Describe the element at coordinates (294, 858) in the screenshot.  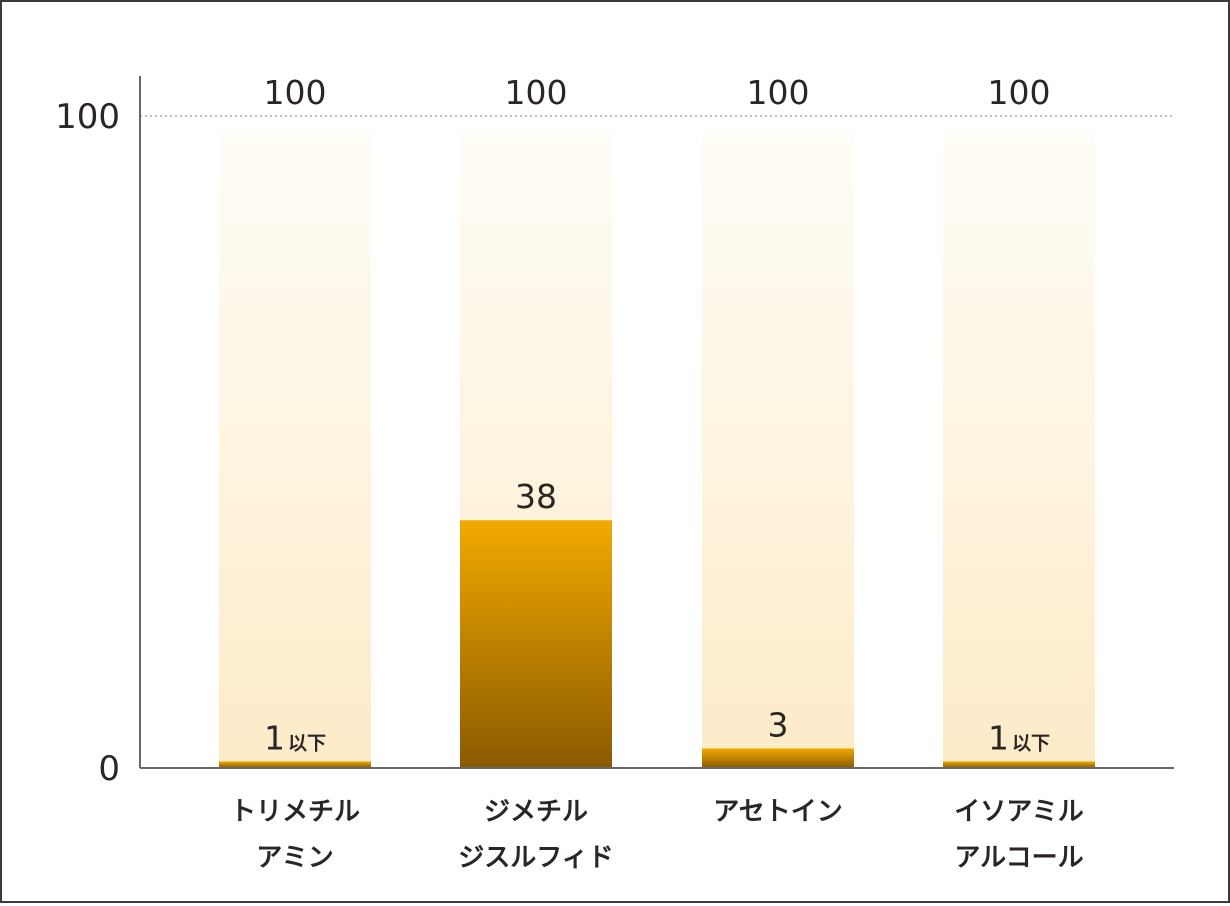
I see `category-label: アミン` at that location.